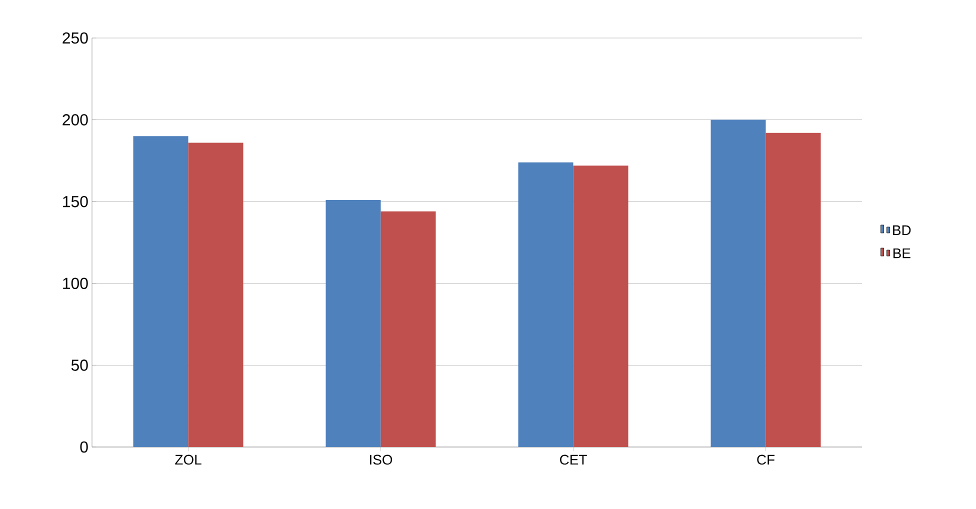  Describe the element at coordinates (84, 447) in the screenshot. I see `y-tick-label: 0` at that location.